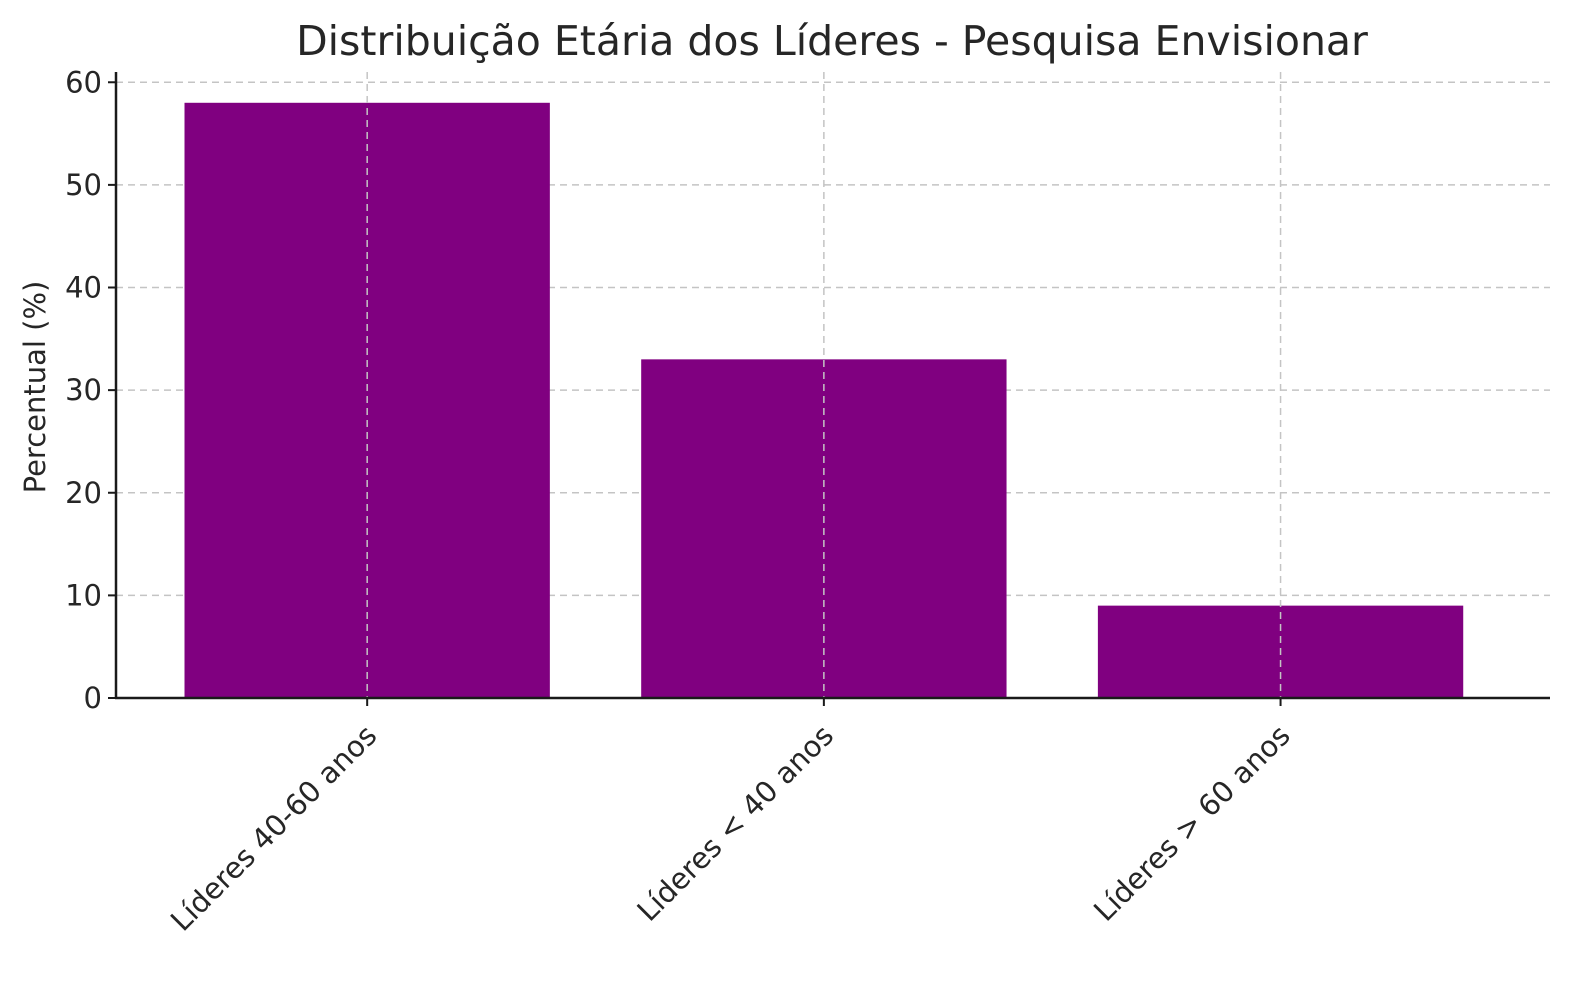  What do you see at coordinates (93, 698) in the screenshot?
I see `y-tick-label: 0` at bounding box center [93, 698].